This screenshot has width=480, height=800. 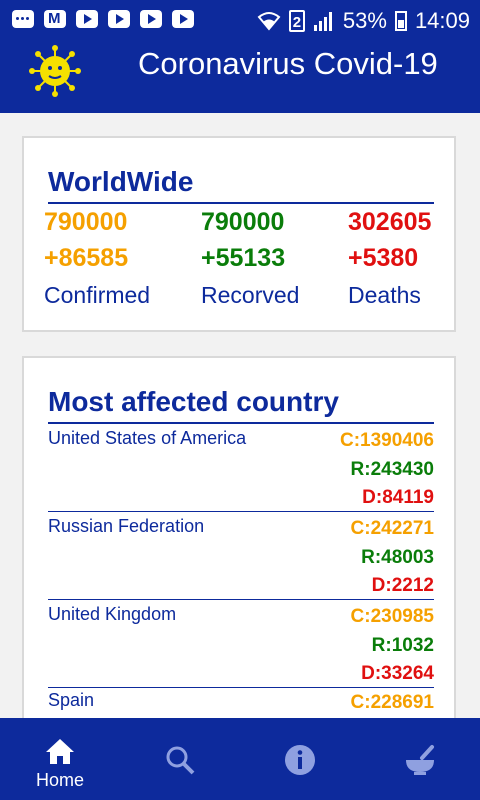 What do you see at coordinates (390, 222) in the screenshot?
I see `deaths-total: 302605` at bounding box center [390, 222].